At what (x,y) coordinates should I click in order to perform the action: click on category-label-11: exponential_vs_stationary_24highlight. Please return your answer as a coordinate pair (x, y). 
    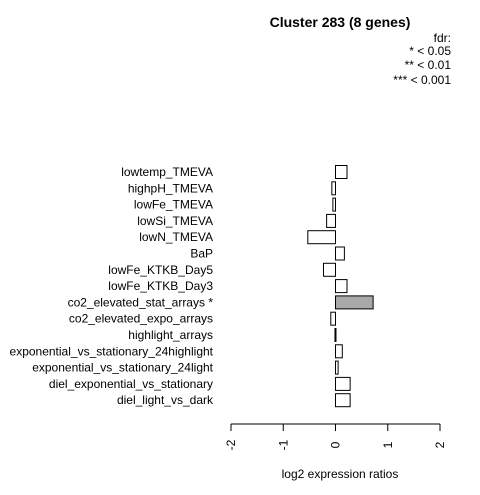
    Looking at the image, I should click on (112, 351).